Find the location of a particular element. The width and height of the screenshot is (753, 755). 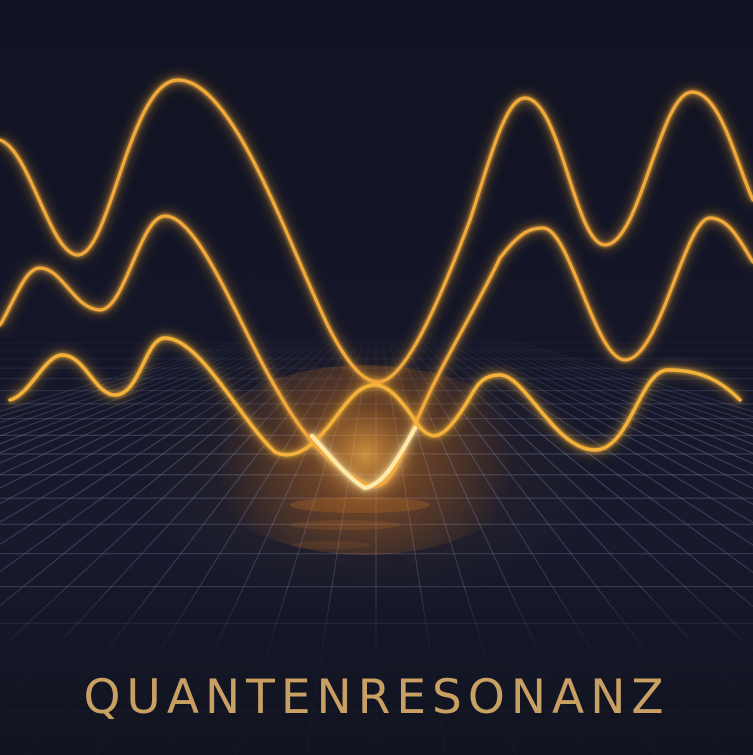

glow-reflection is located at coordinates (360, 523).